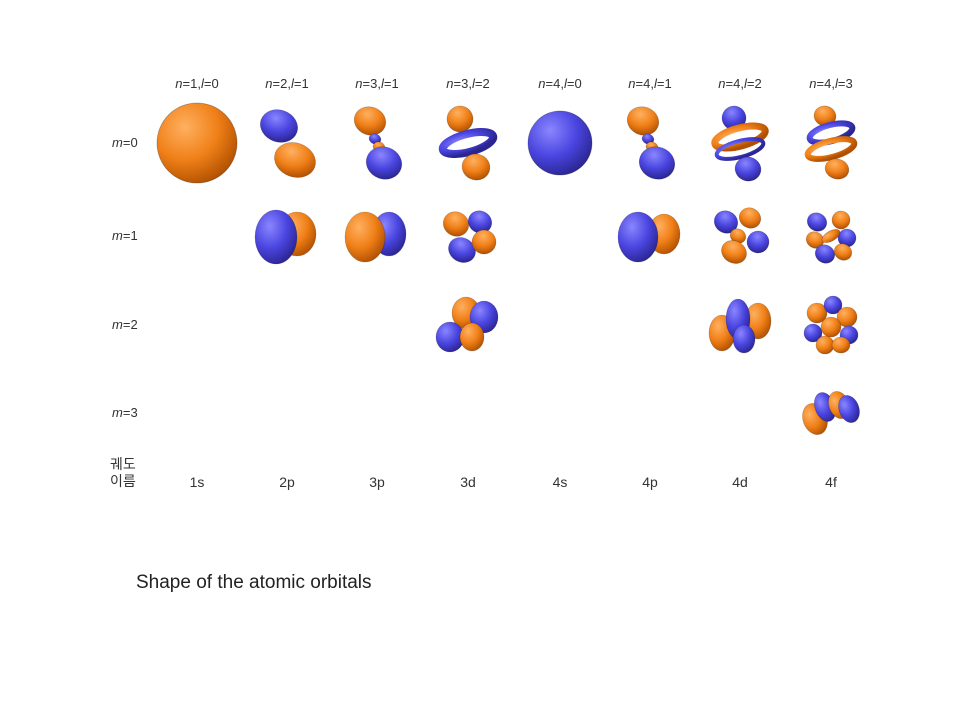 This screenshot has height=720, width=960. Describe the element at coordinates (831, 142) in the screenshot. I see `orbital-4f-m0` at that location.